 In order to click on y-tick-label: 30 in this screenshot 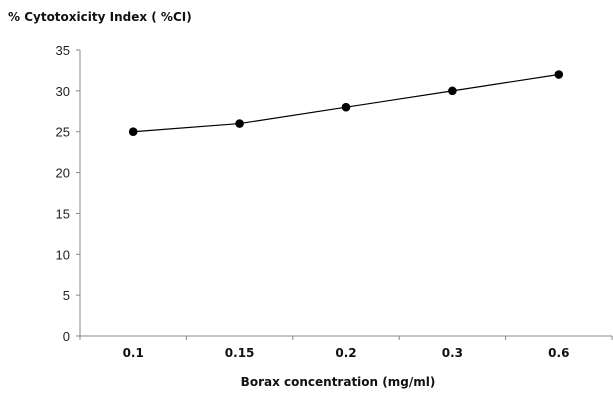, I will do `click(63, 91)`.